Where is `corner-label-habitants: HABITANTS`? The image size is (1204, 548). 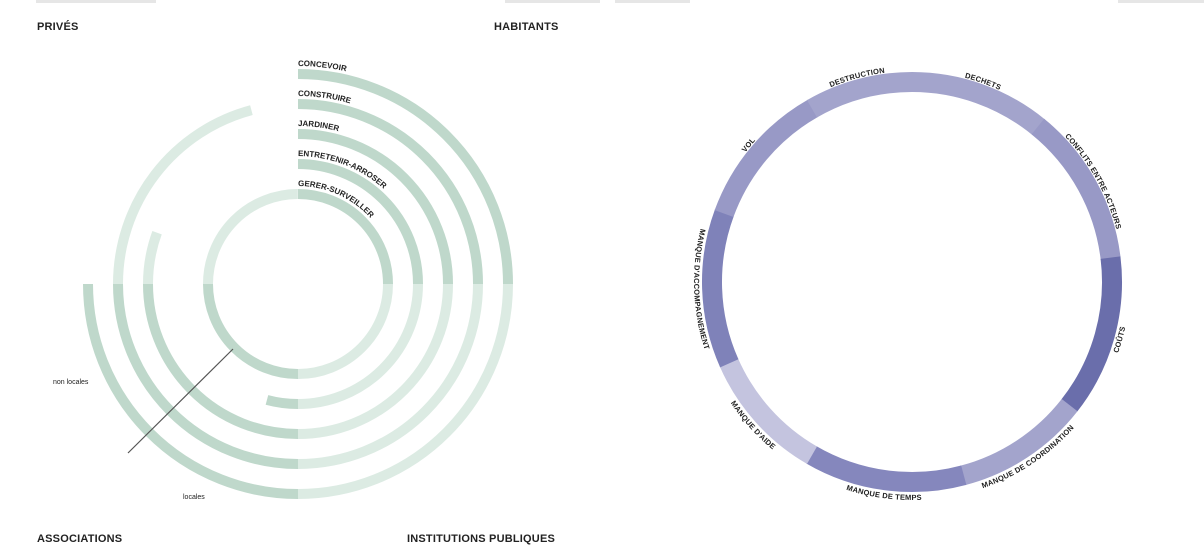 corner-label-habitants: HABITANTS is located at coordinates (526, 27).